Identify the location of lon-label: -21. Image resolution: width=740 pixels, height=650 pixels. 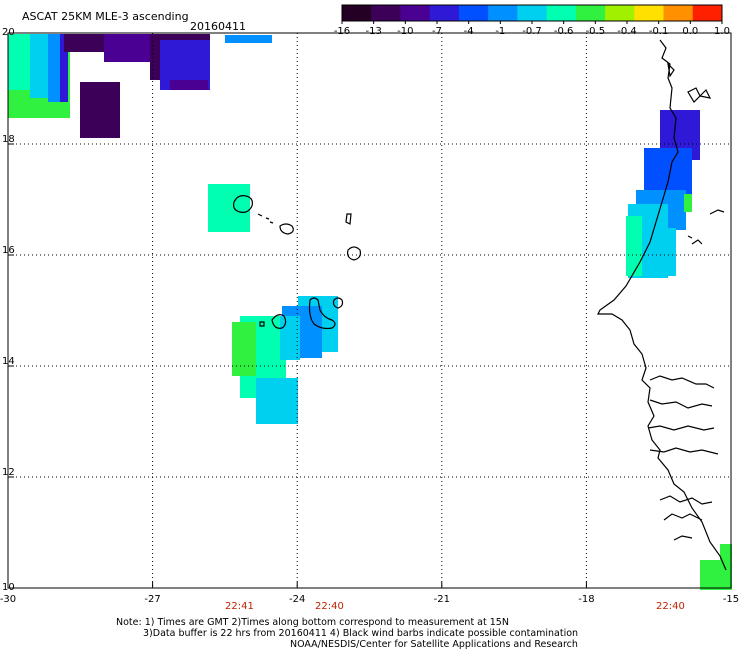
(442, 599).